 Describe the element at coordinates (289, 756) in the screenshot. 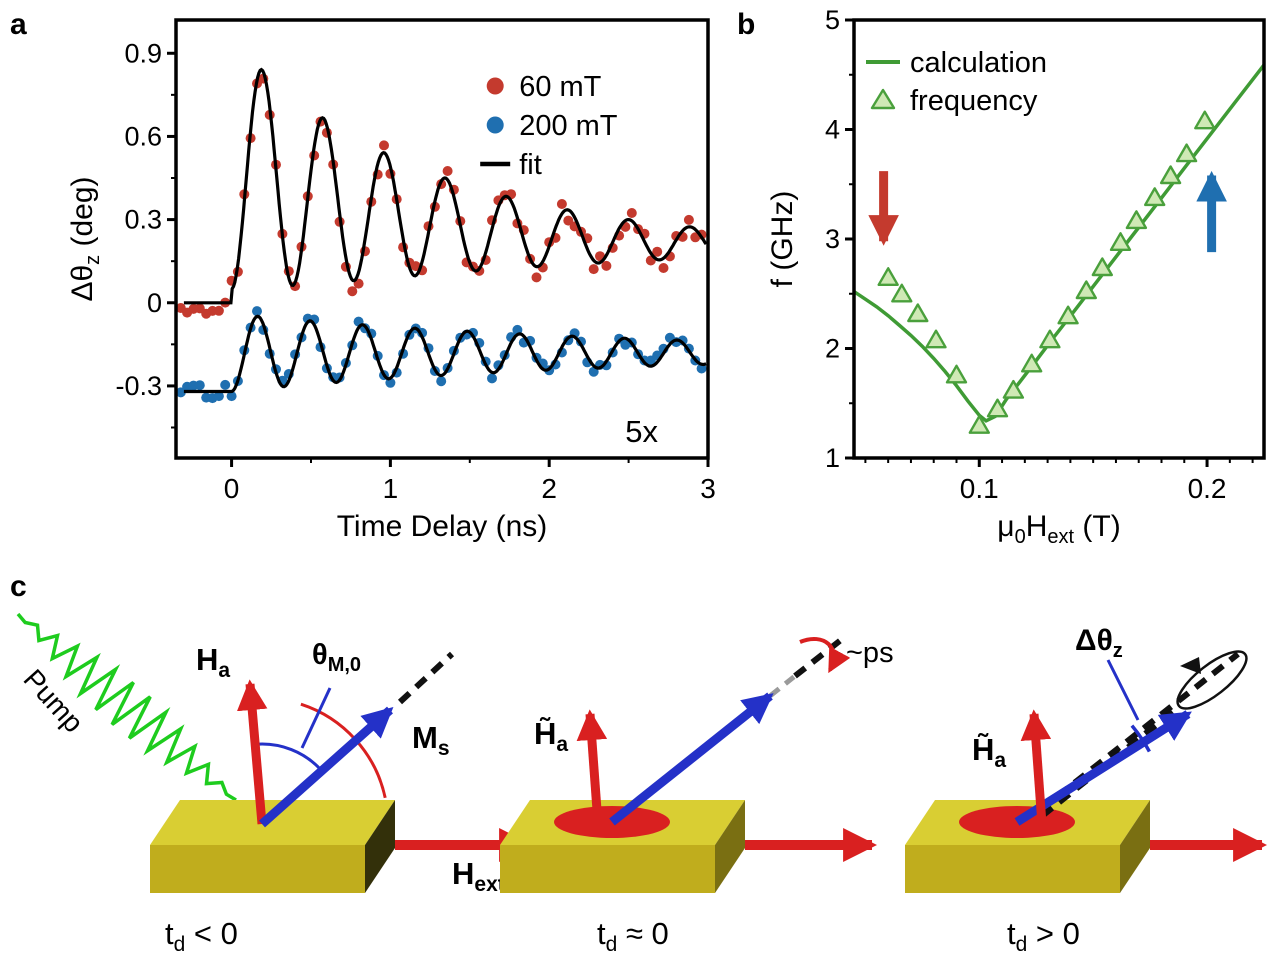

I see `theta-angle-arc` at that location.